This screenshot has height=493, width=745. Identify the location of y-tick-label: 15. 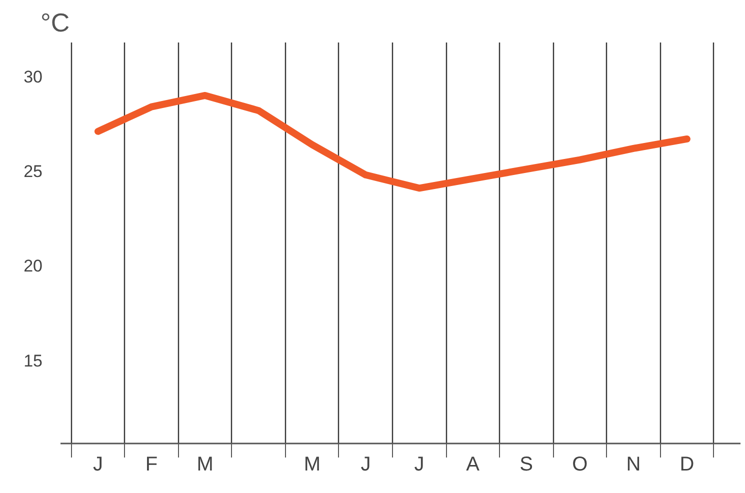
(33, 360).